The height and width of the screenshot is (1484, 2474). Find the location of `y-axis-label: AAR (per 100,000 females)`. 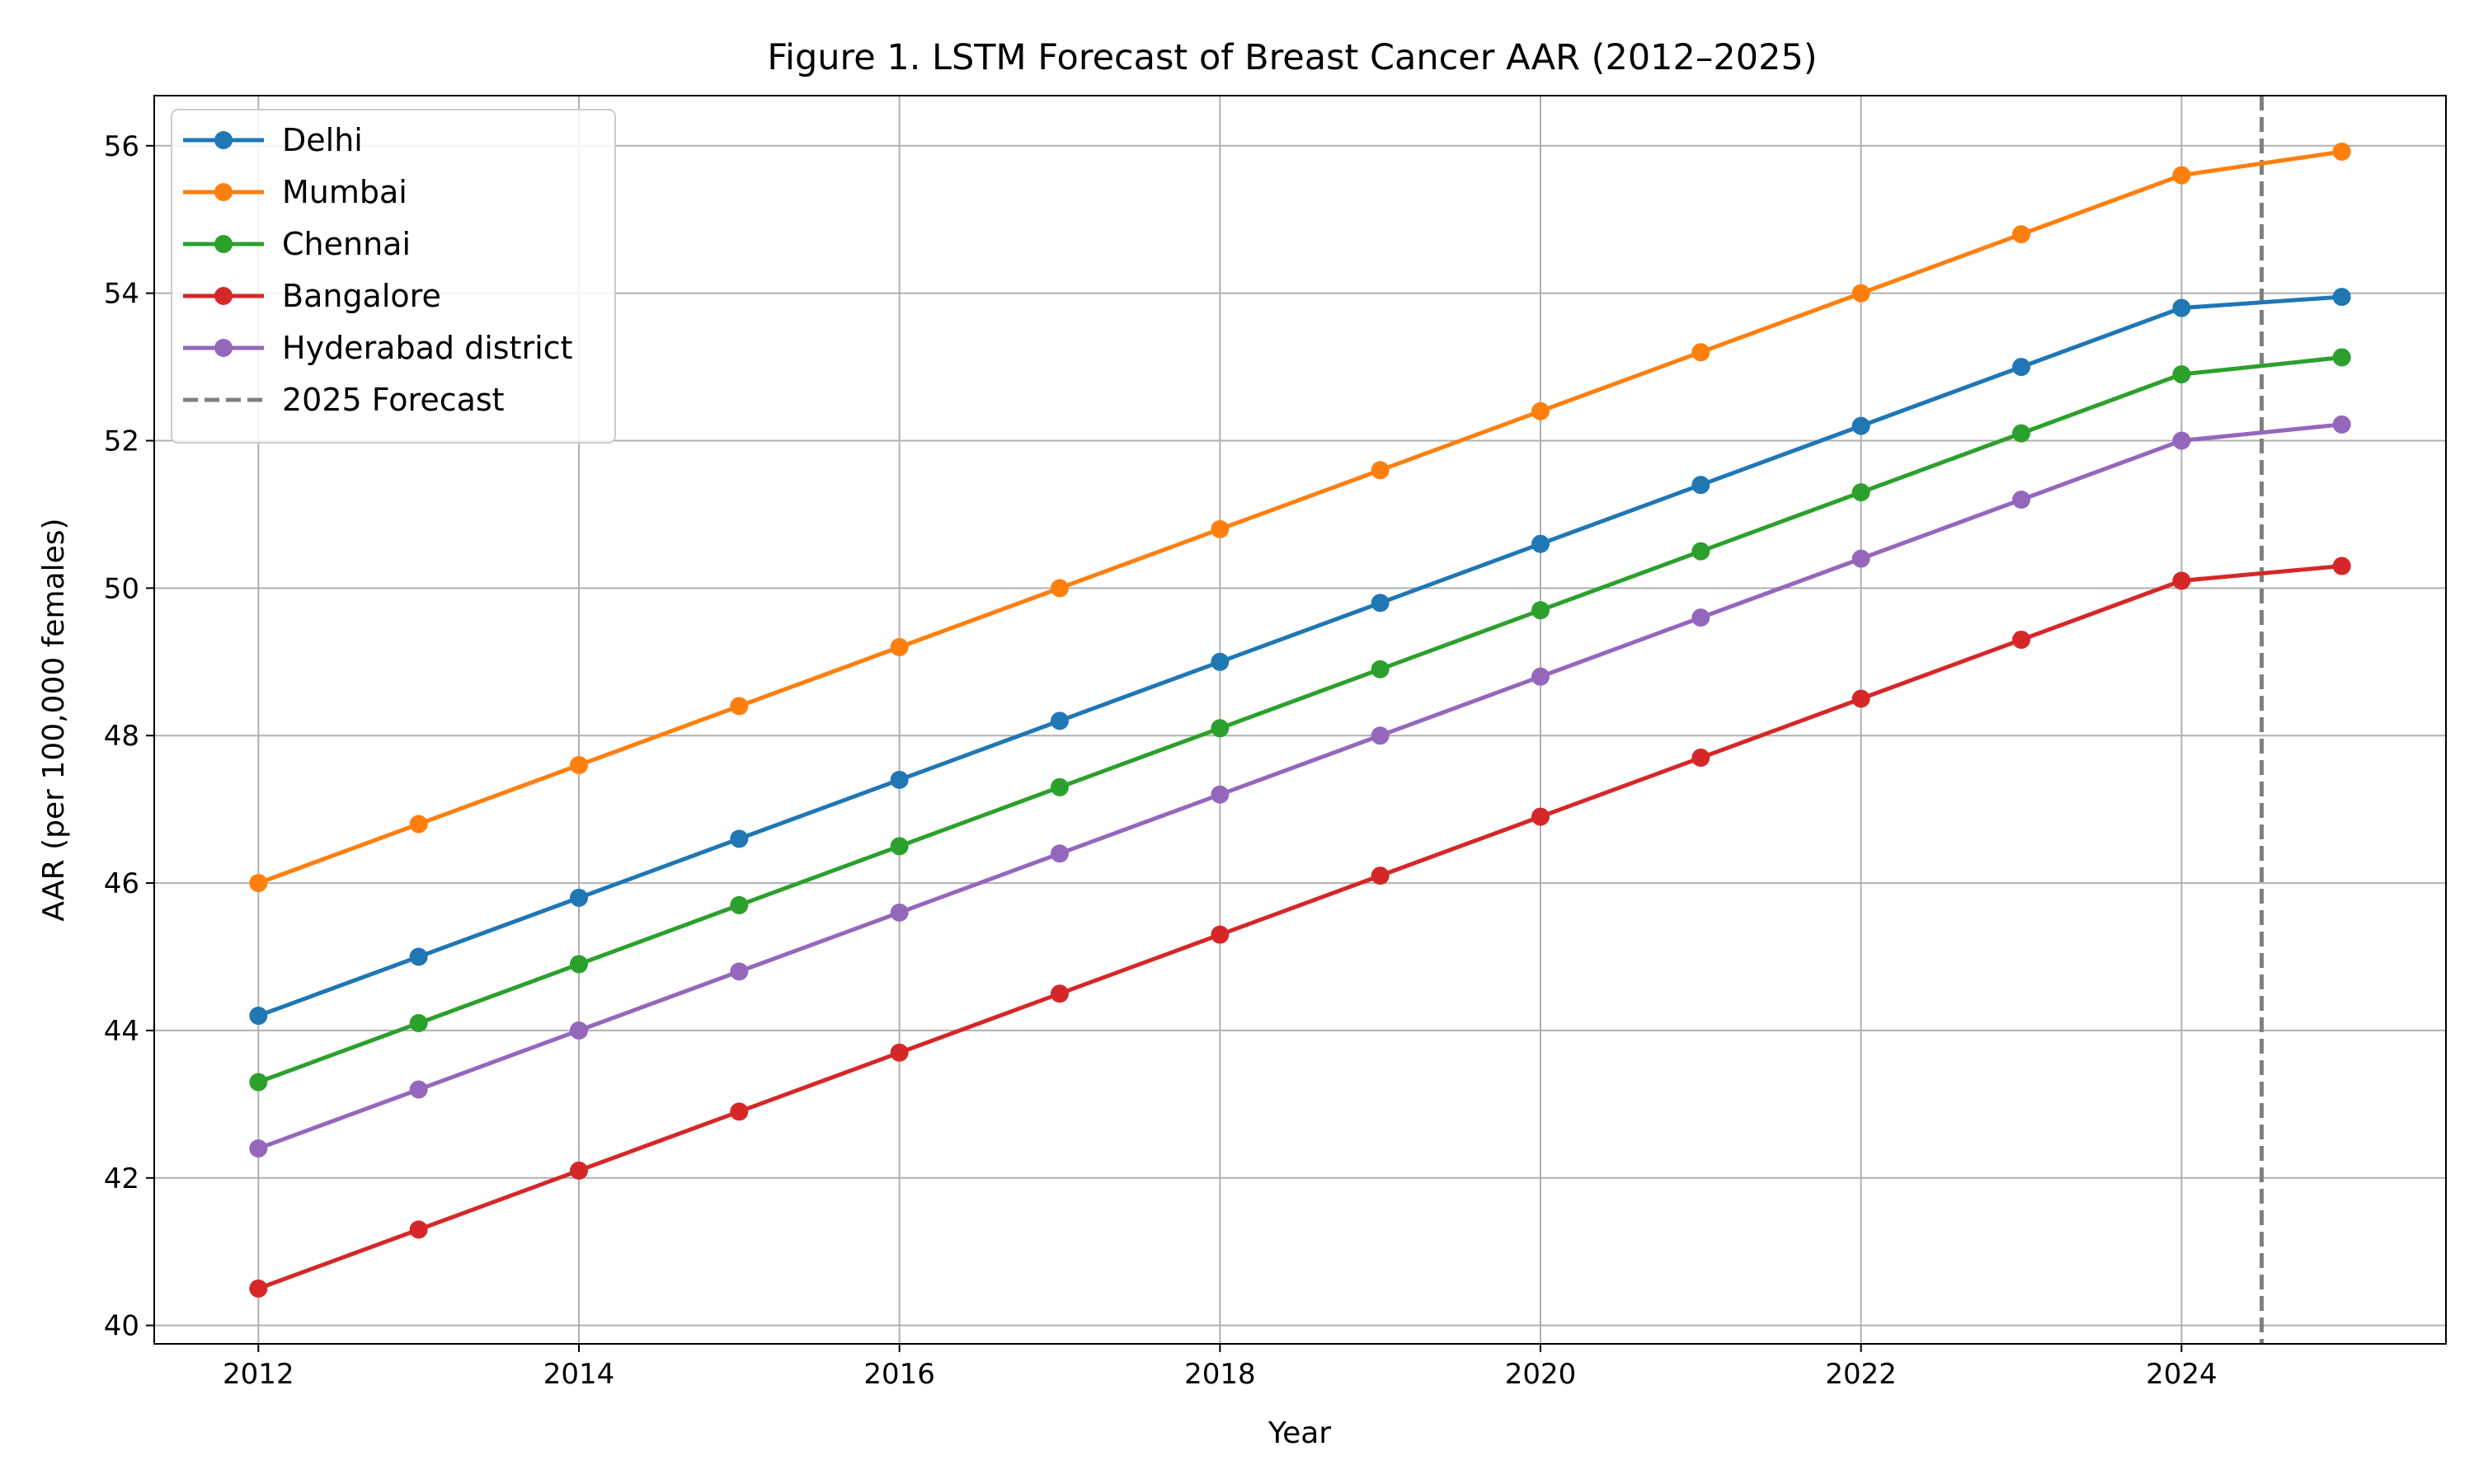

y-axis-label: AAR (per 100,000 females) is located at coordinates (54, 719).